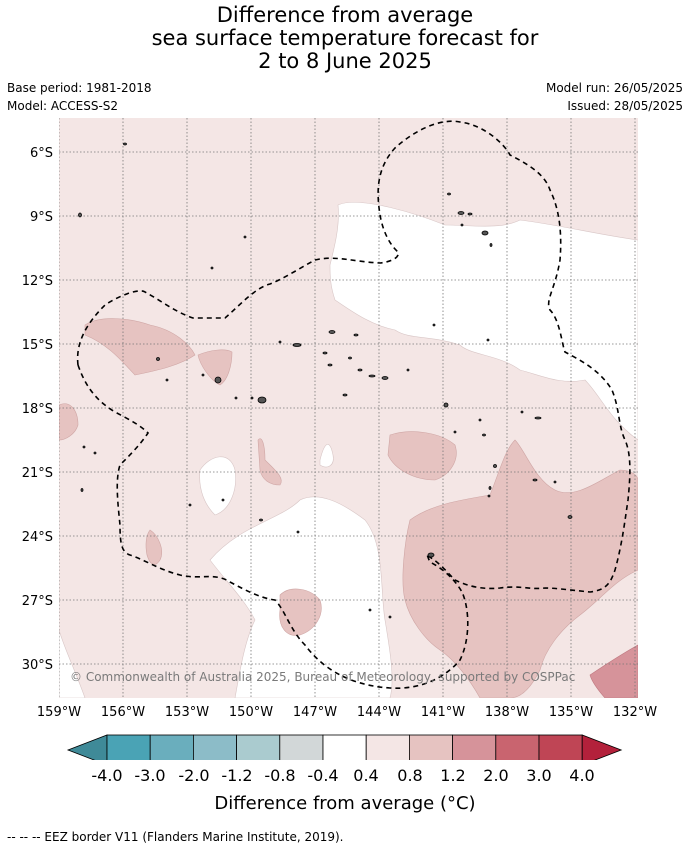 Image resolution: width=690 pixels, height=850 pixels. Describe the element at coordinates (41, 153) in the screenshot. I see `lat-label: 6°S` at that location.